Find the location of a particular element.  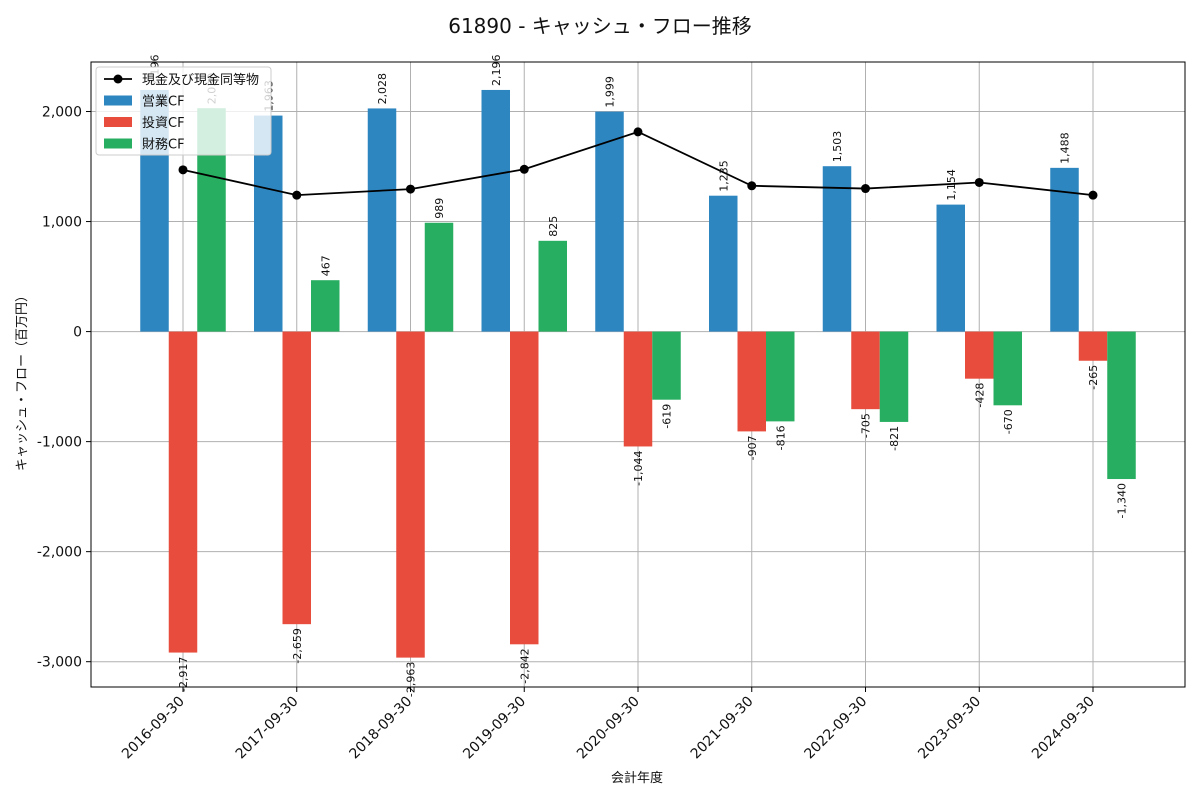

data-label: -2,963 is located at coordinates (411, 679).